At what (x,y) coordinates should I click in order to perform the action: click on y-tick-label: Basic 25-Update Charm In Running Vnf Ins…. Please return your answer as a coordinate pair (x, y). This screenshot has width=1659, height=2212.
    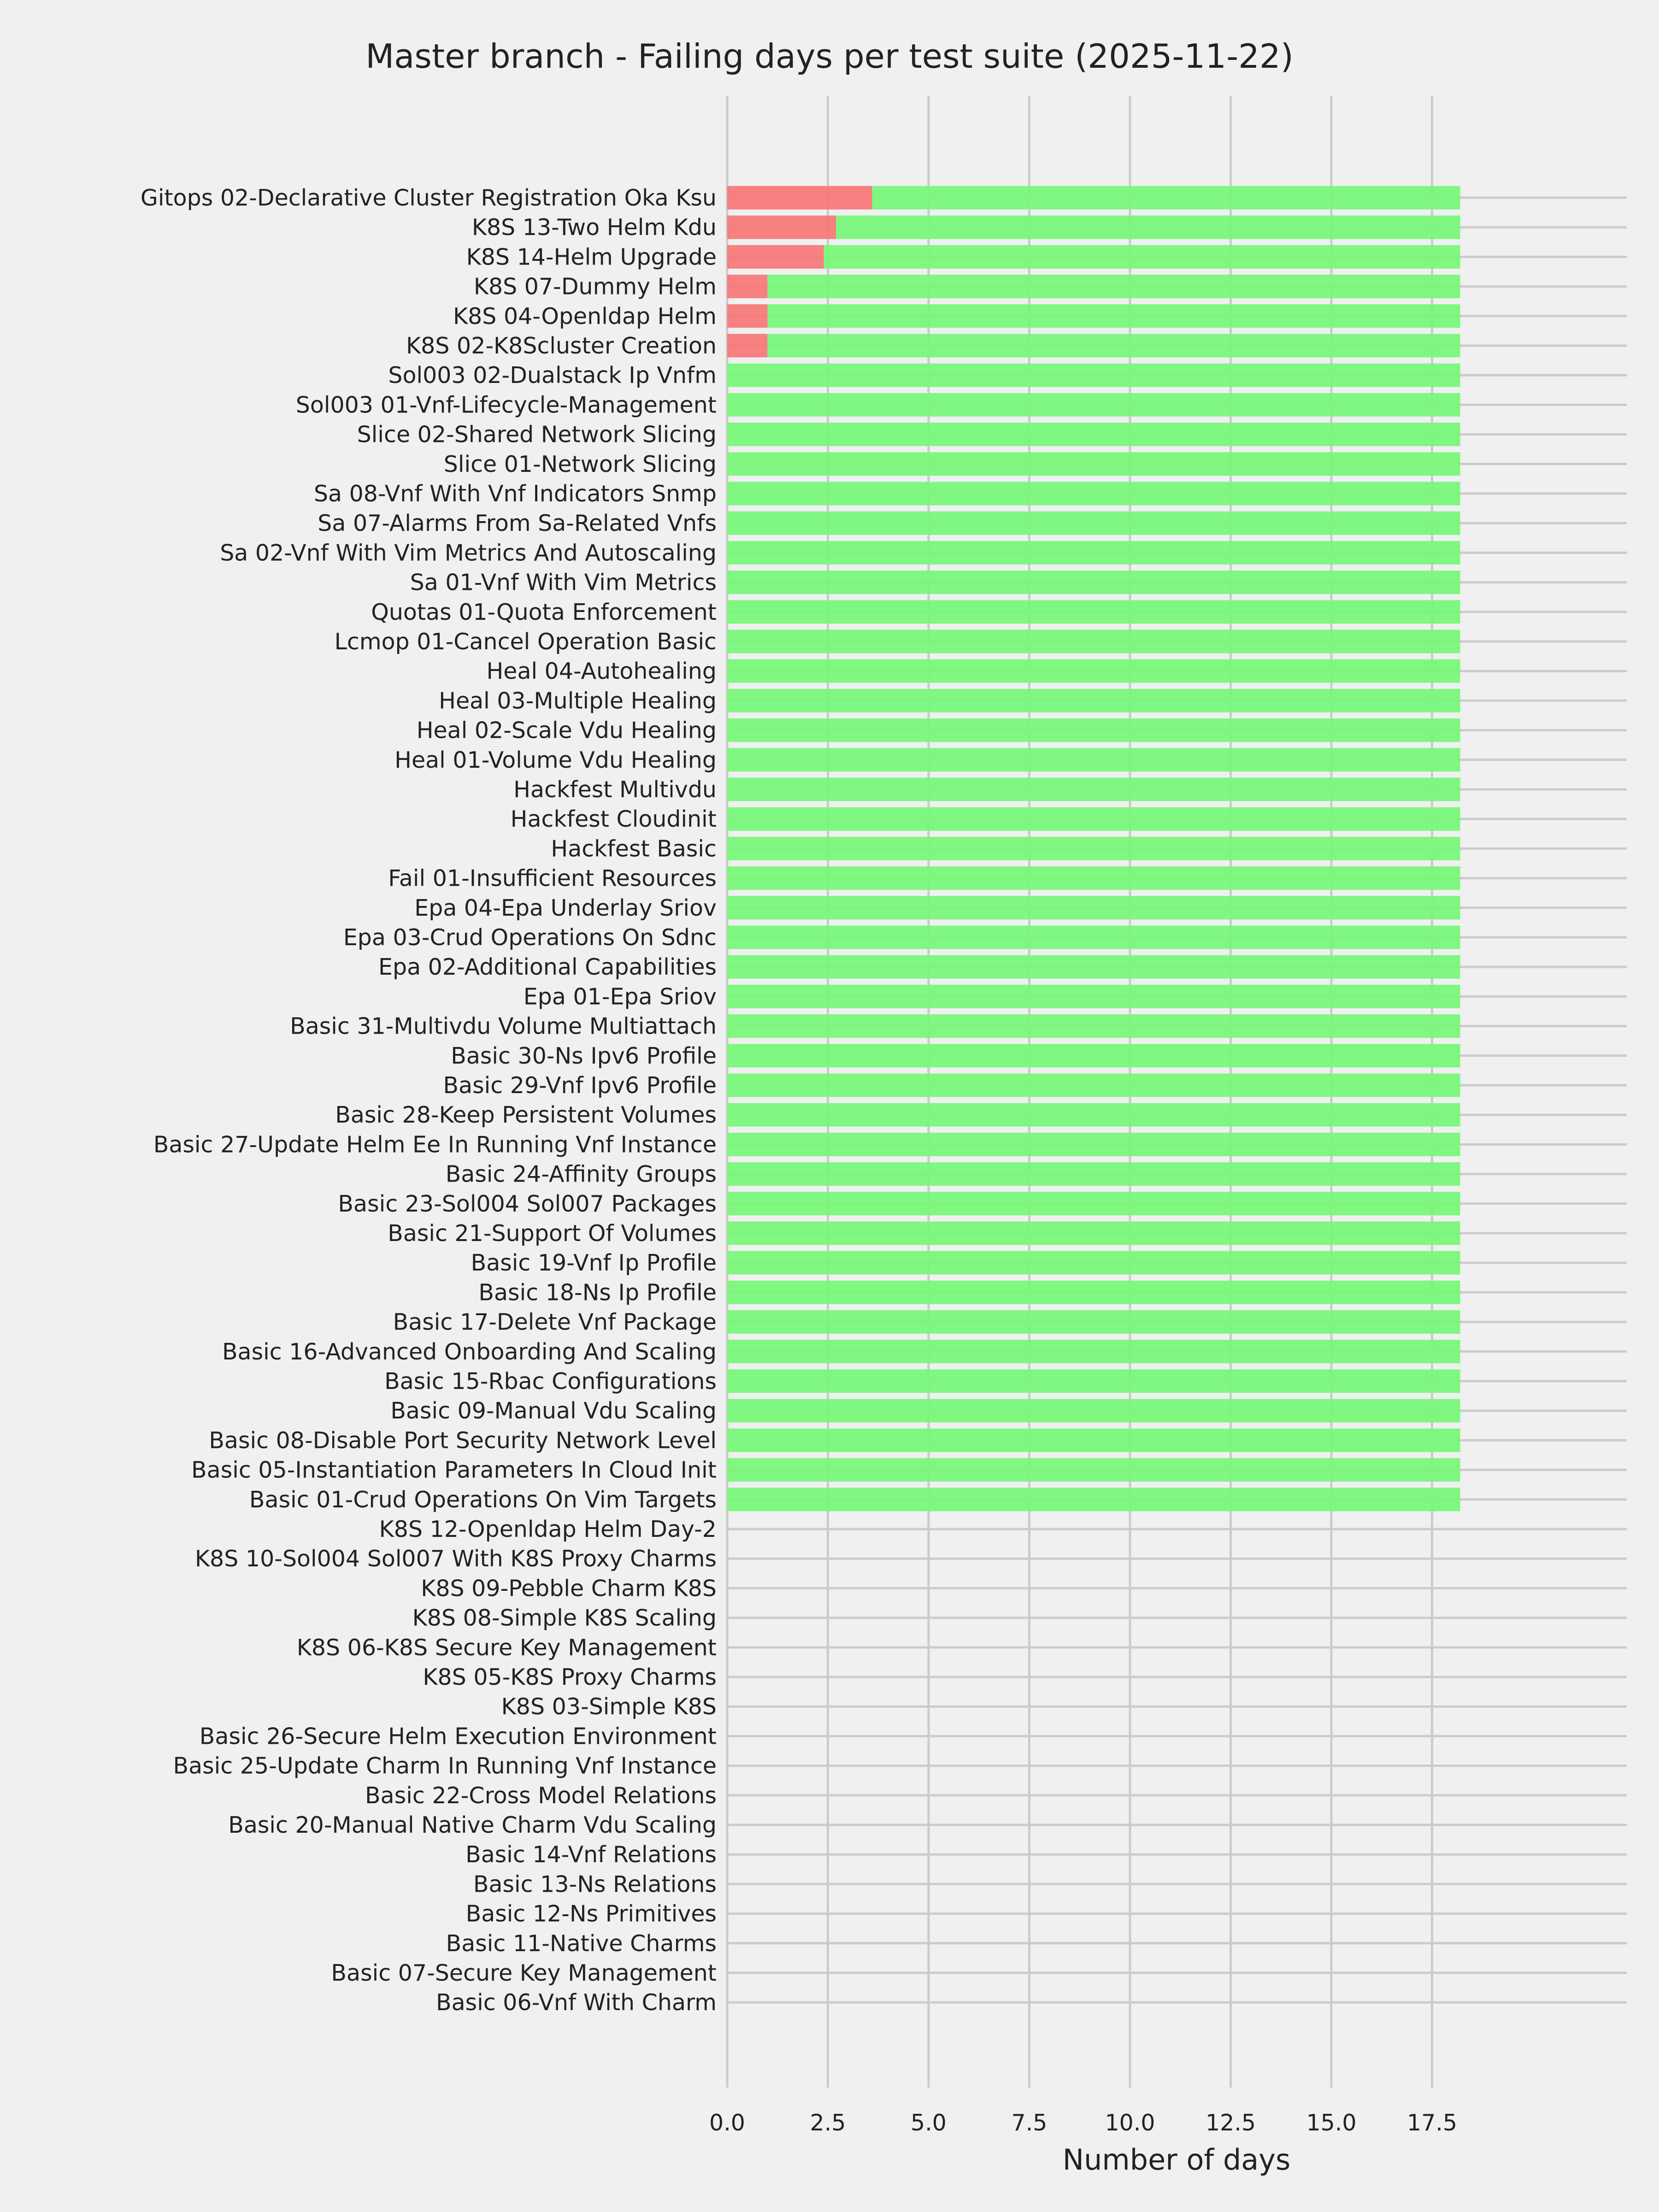
    Looking at the image, I should click on (445, 1766).